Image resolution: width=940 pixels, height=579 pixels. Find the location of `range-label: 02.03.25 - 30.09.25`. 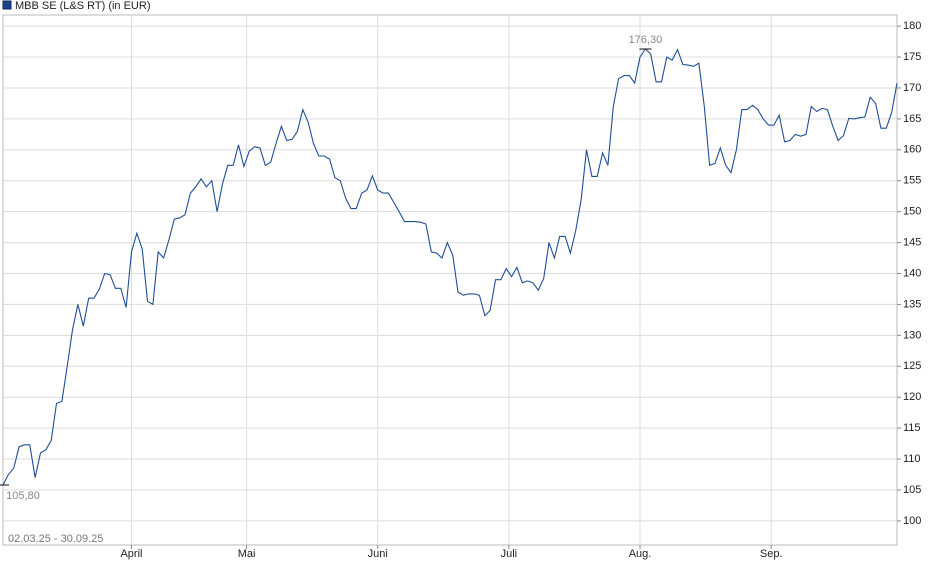

range-label: 02.03.25 - 30.09.25 is located at coordinates (55, 539).